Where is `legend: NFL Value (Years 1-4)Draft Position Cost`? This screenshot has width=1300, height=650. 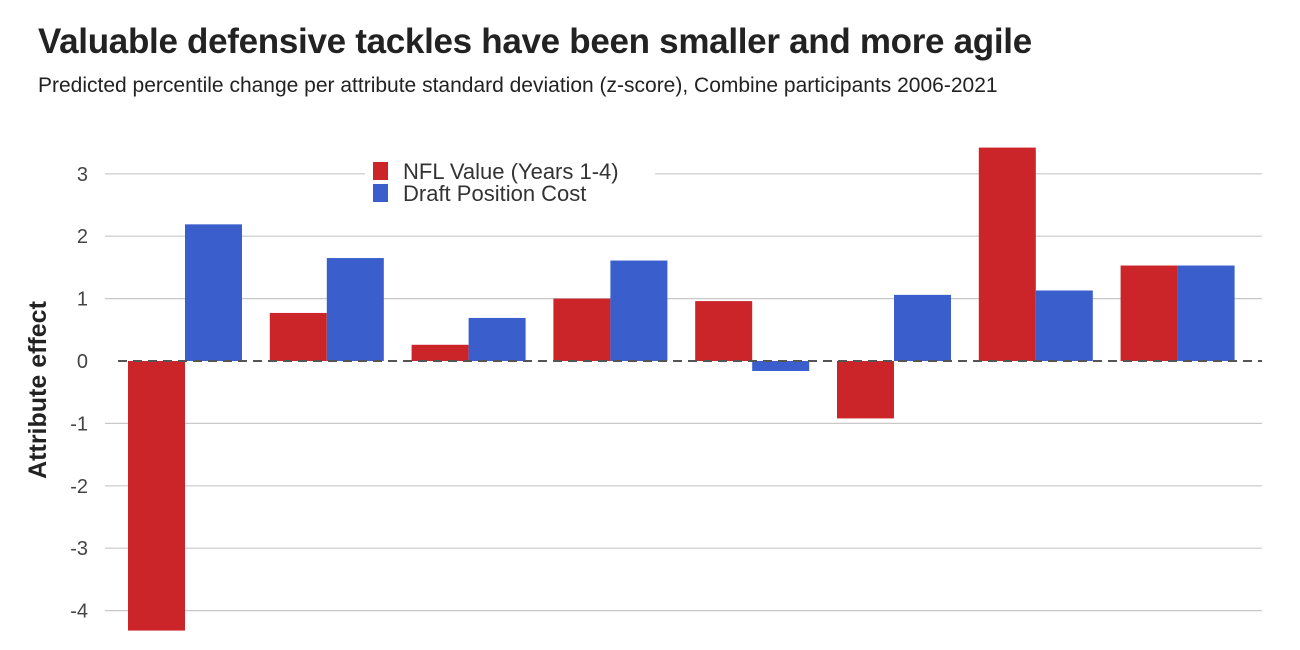
legend: NFL Value (Years 1-4)Draft Position Cost is located at coordinates (510, 183).